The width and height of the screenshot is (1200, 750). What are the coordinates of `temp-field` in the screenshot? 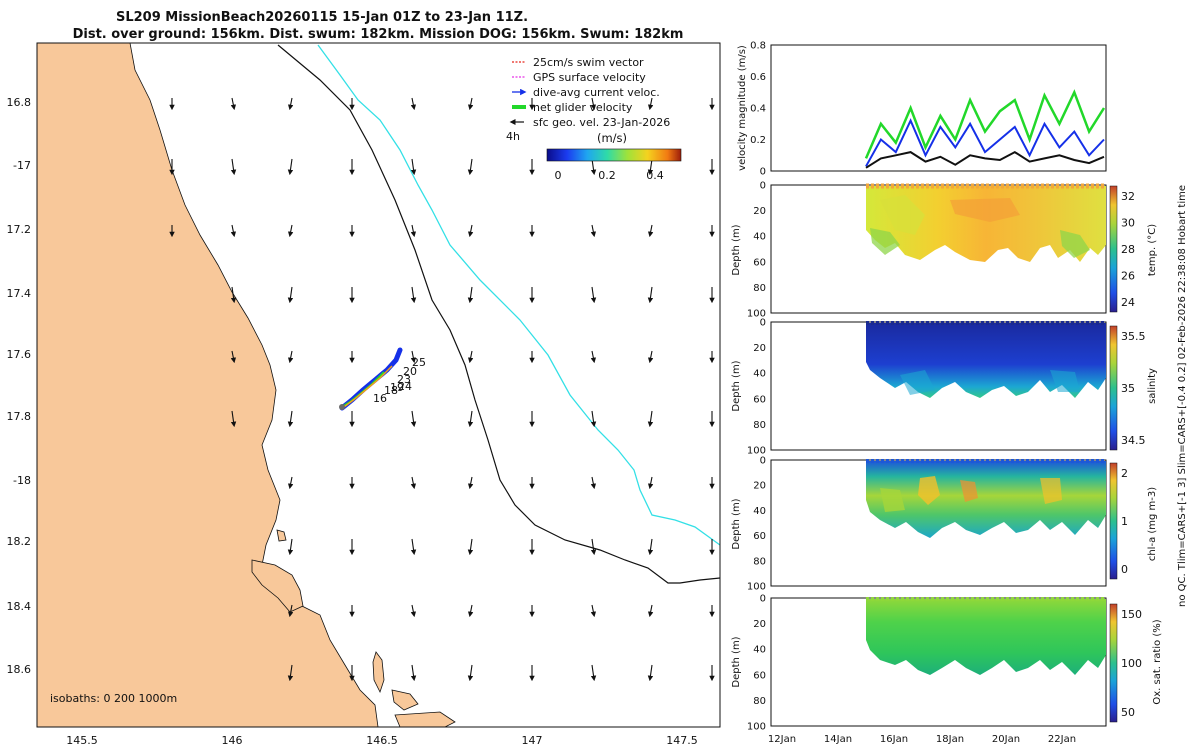 It's located at (986, 224).